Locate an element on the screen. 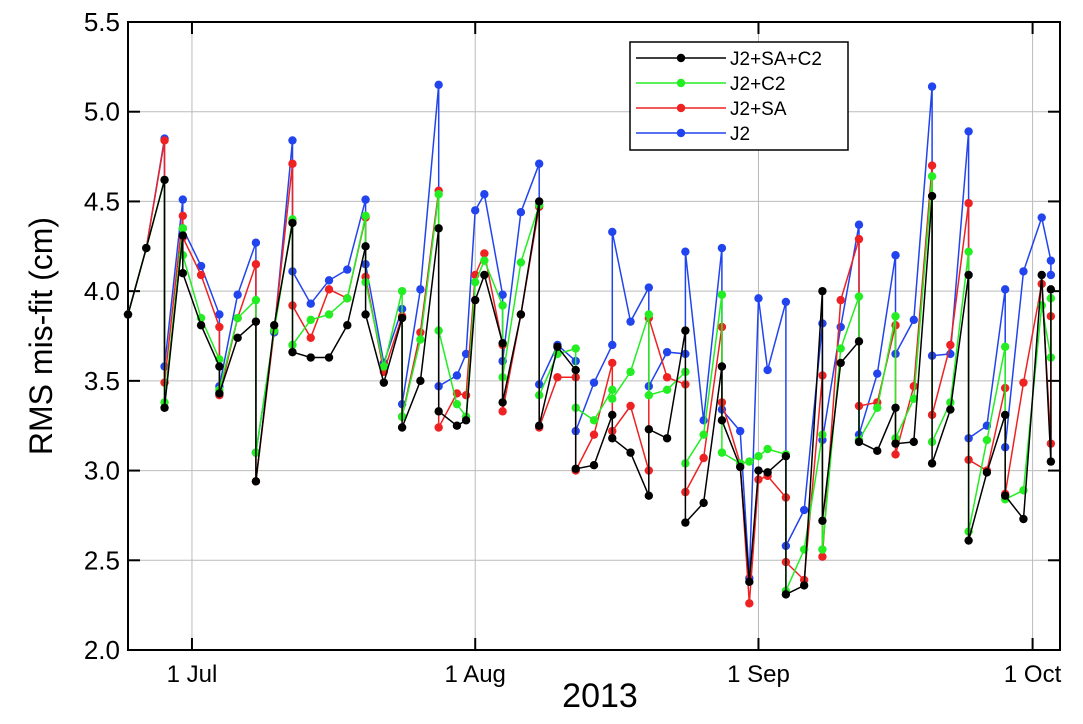 The width and height of the screenshot is (1083, 724). legend-box is located at coordinates (739, 96).